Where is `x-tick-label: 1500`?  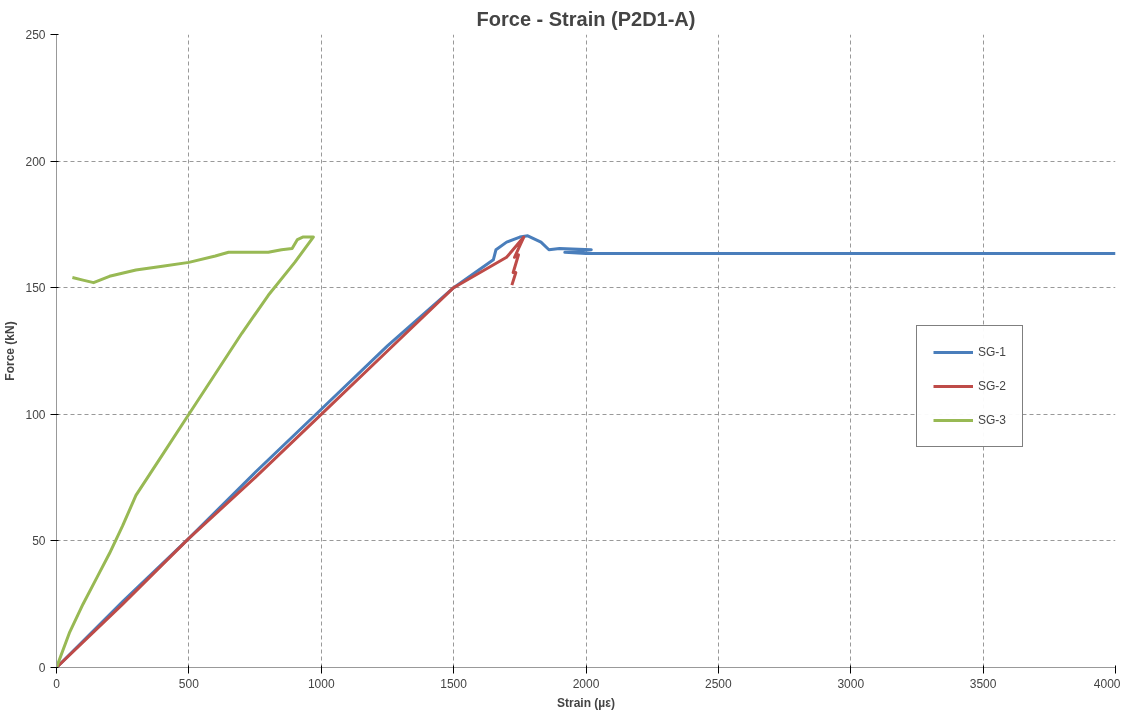
x-tick-label: 1500 is located at coordinates (454, 683).